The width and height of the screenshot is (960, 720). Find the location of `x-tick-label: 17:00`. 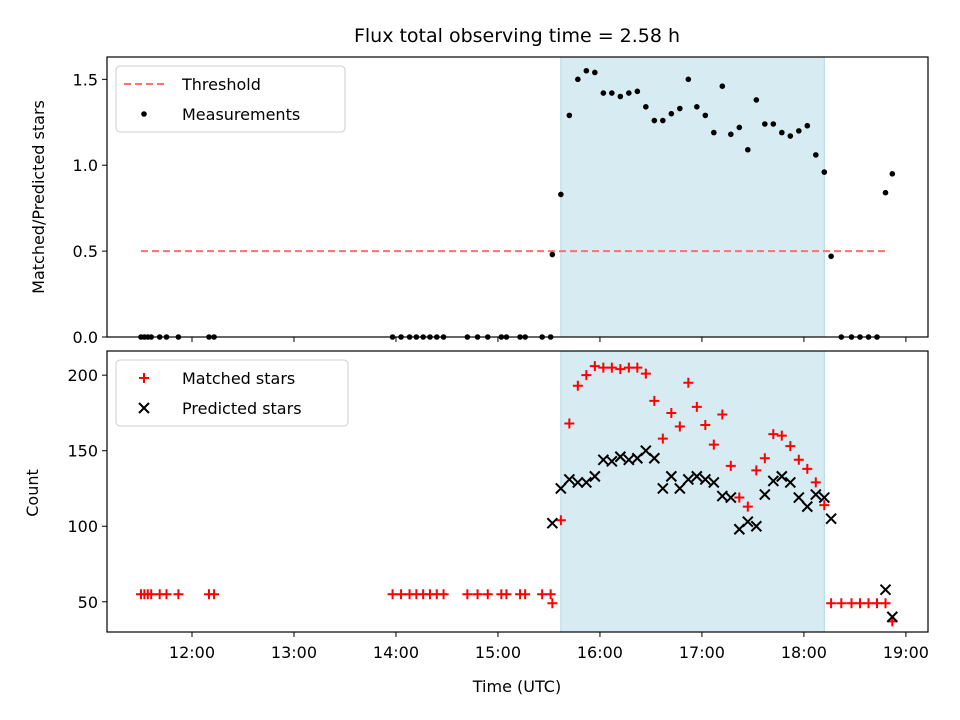

x-tick-label: 17:00 is located at coordinates (702, 652).